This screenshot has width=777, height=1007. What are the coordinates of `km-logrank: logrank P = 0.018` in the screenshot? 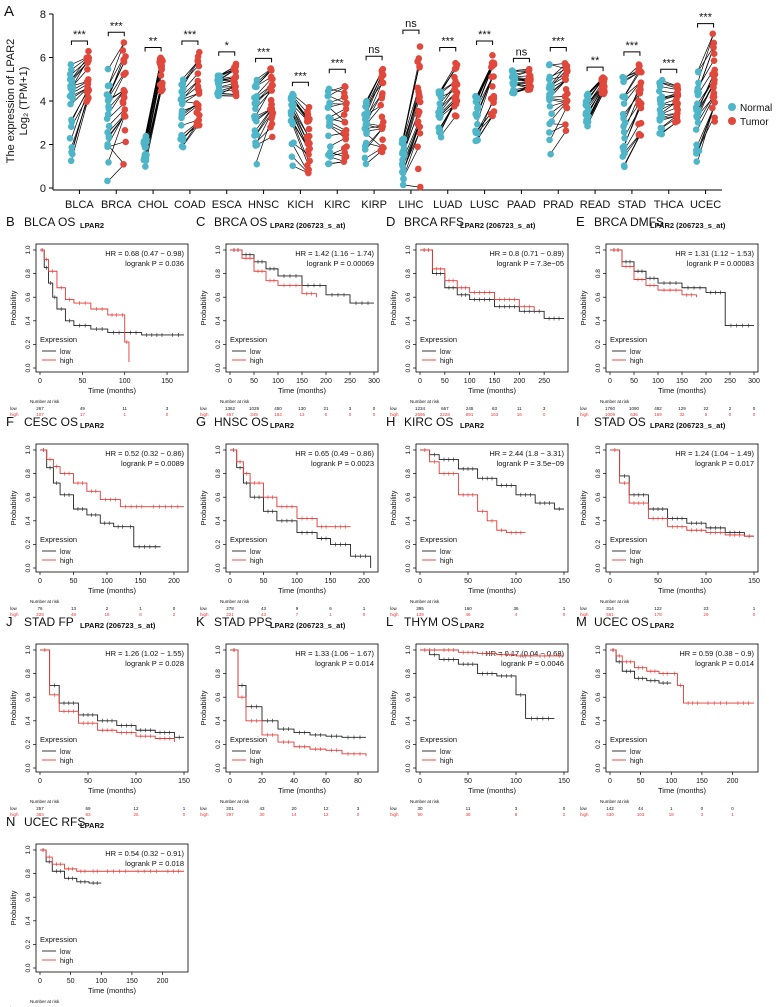 It's located at (154, 863).